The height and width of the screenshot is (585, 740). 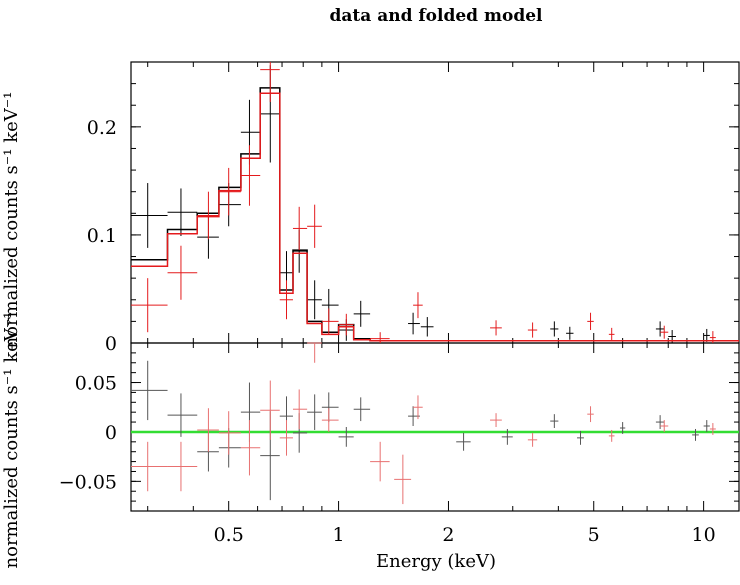 What do you see at coordinates (704, 535) in the screenshot?
I see `x-tick-label: 10` at bounding box center [704, 535].